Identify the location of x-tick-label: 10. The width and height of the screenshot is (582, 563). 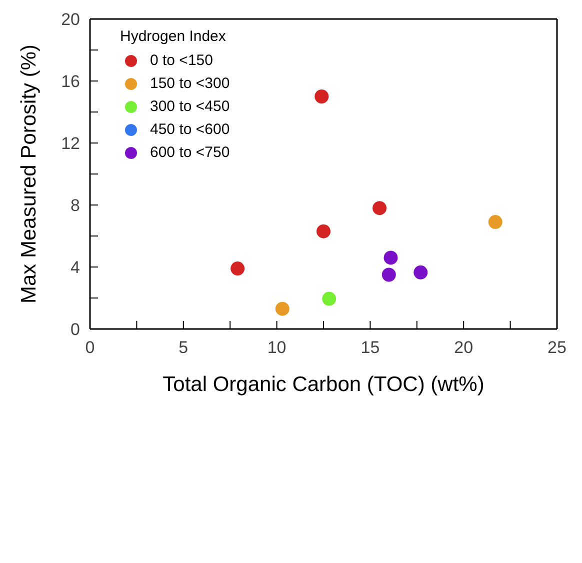
(276, 348).